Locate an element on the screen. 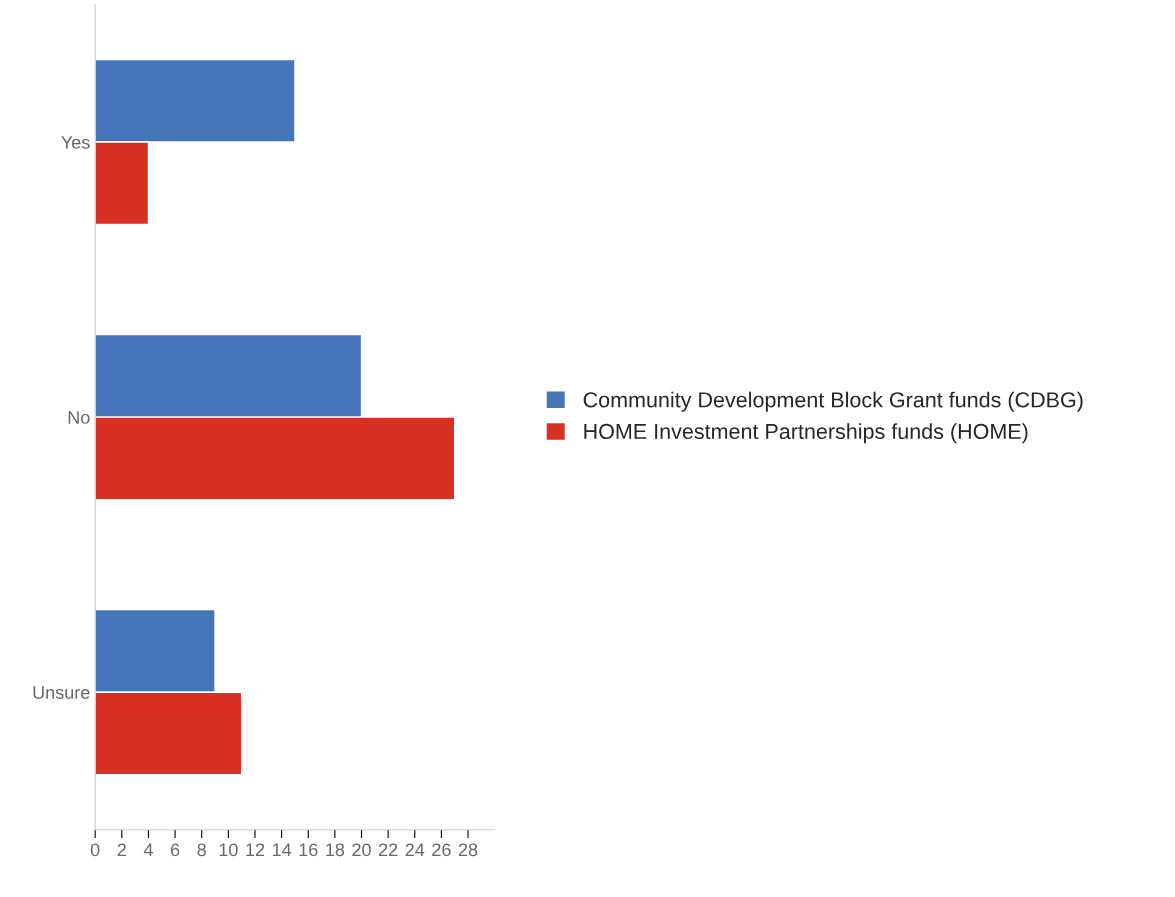 The width and height of the screenshot is (1175, 897). y-tick-label: Yes is located at coordinates (75, 142).